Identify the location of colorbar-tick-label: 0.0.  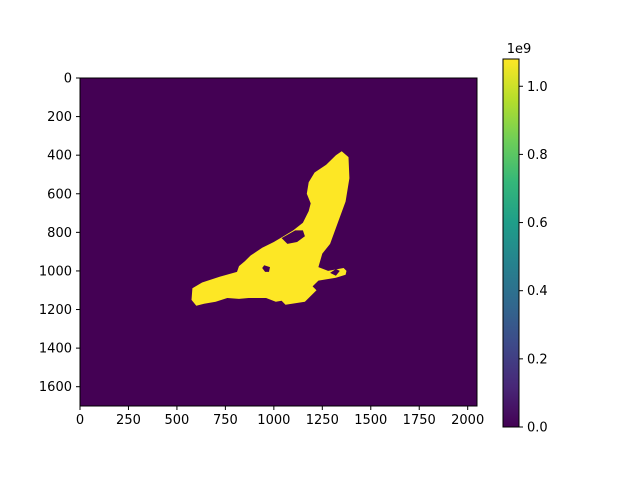
(537, 428).